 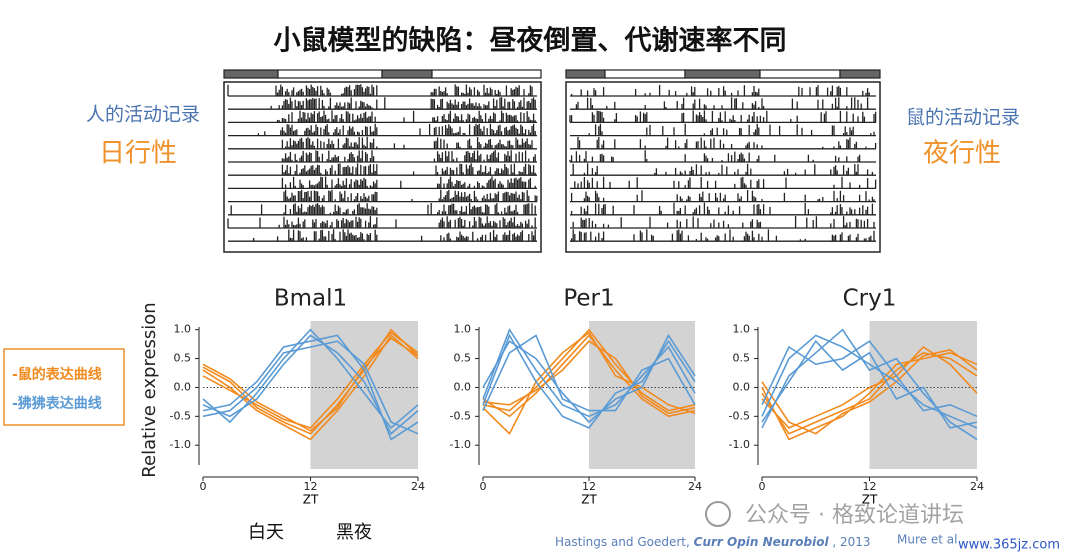 I want to click on caption: 人的活动记录, so click(x=143, y=115).